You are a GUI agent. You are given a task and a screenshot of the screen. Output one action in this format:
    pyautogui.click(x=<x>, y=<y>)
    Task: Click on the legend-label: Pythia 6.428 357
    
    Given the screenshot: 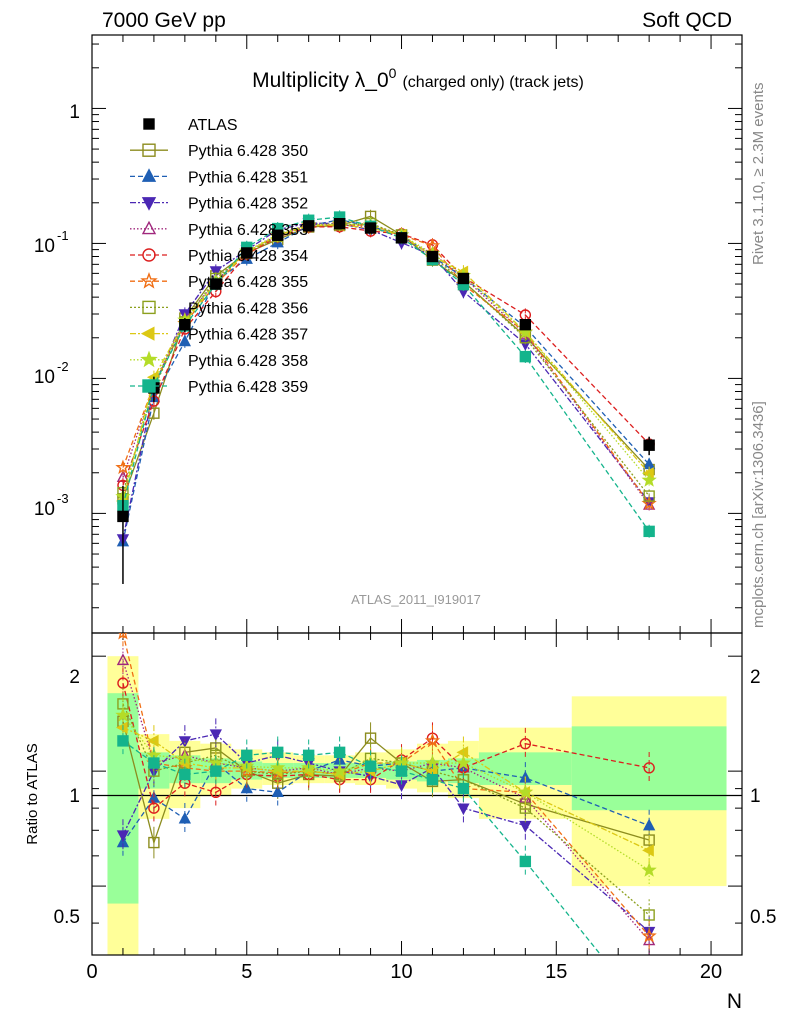 What is the action you would take?
    pyautogui.click(x=248, y=335)
    